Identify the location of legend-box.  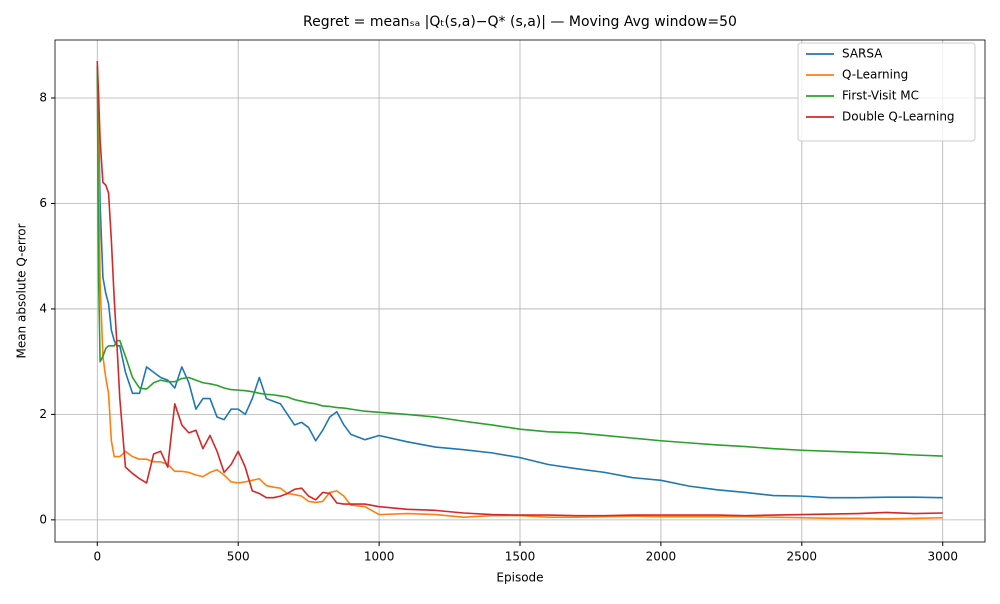
(886, 92).